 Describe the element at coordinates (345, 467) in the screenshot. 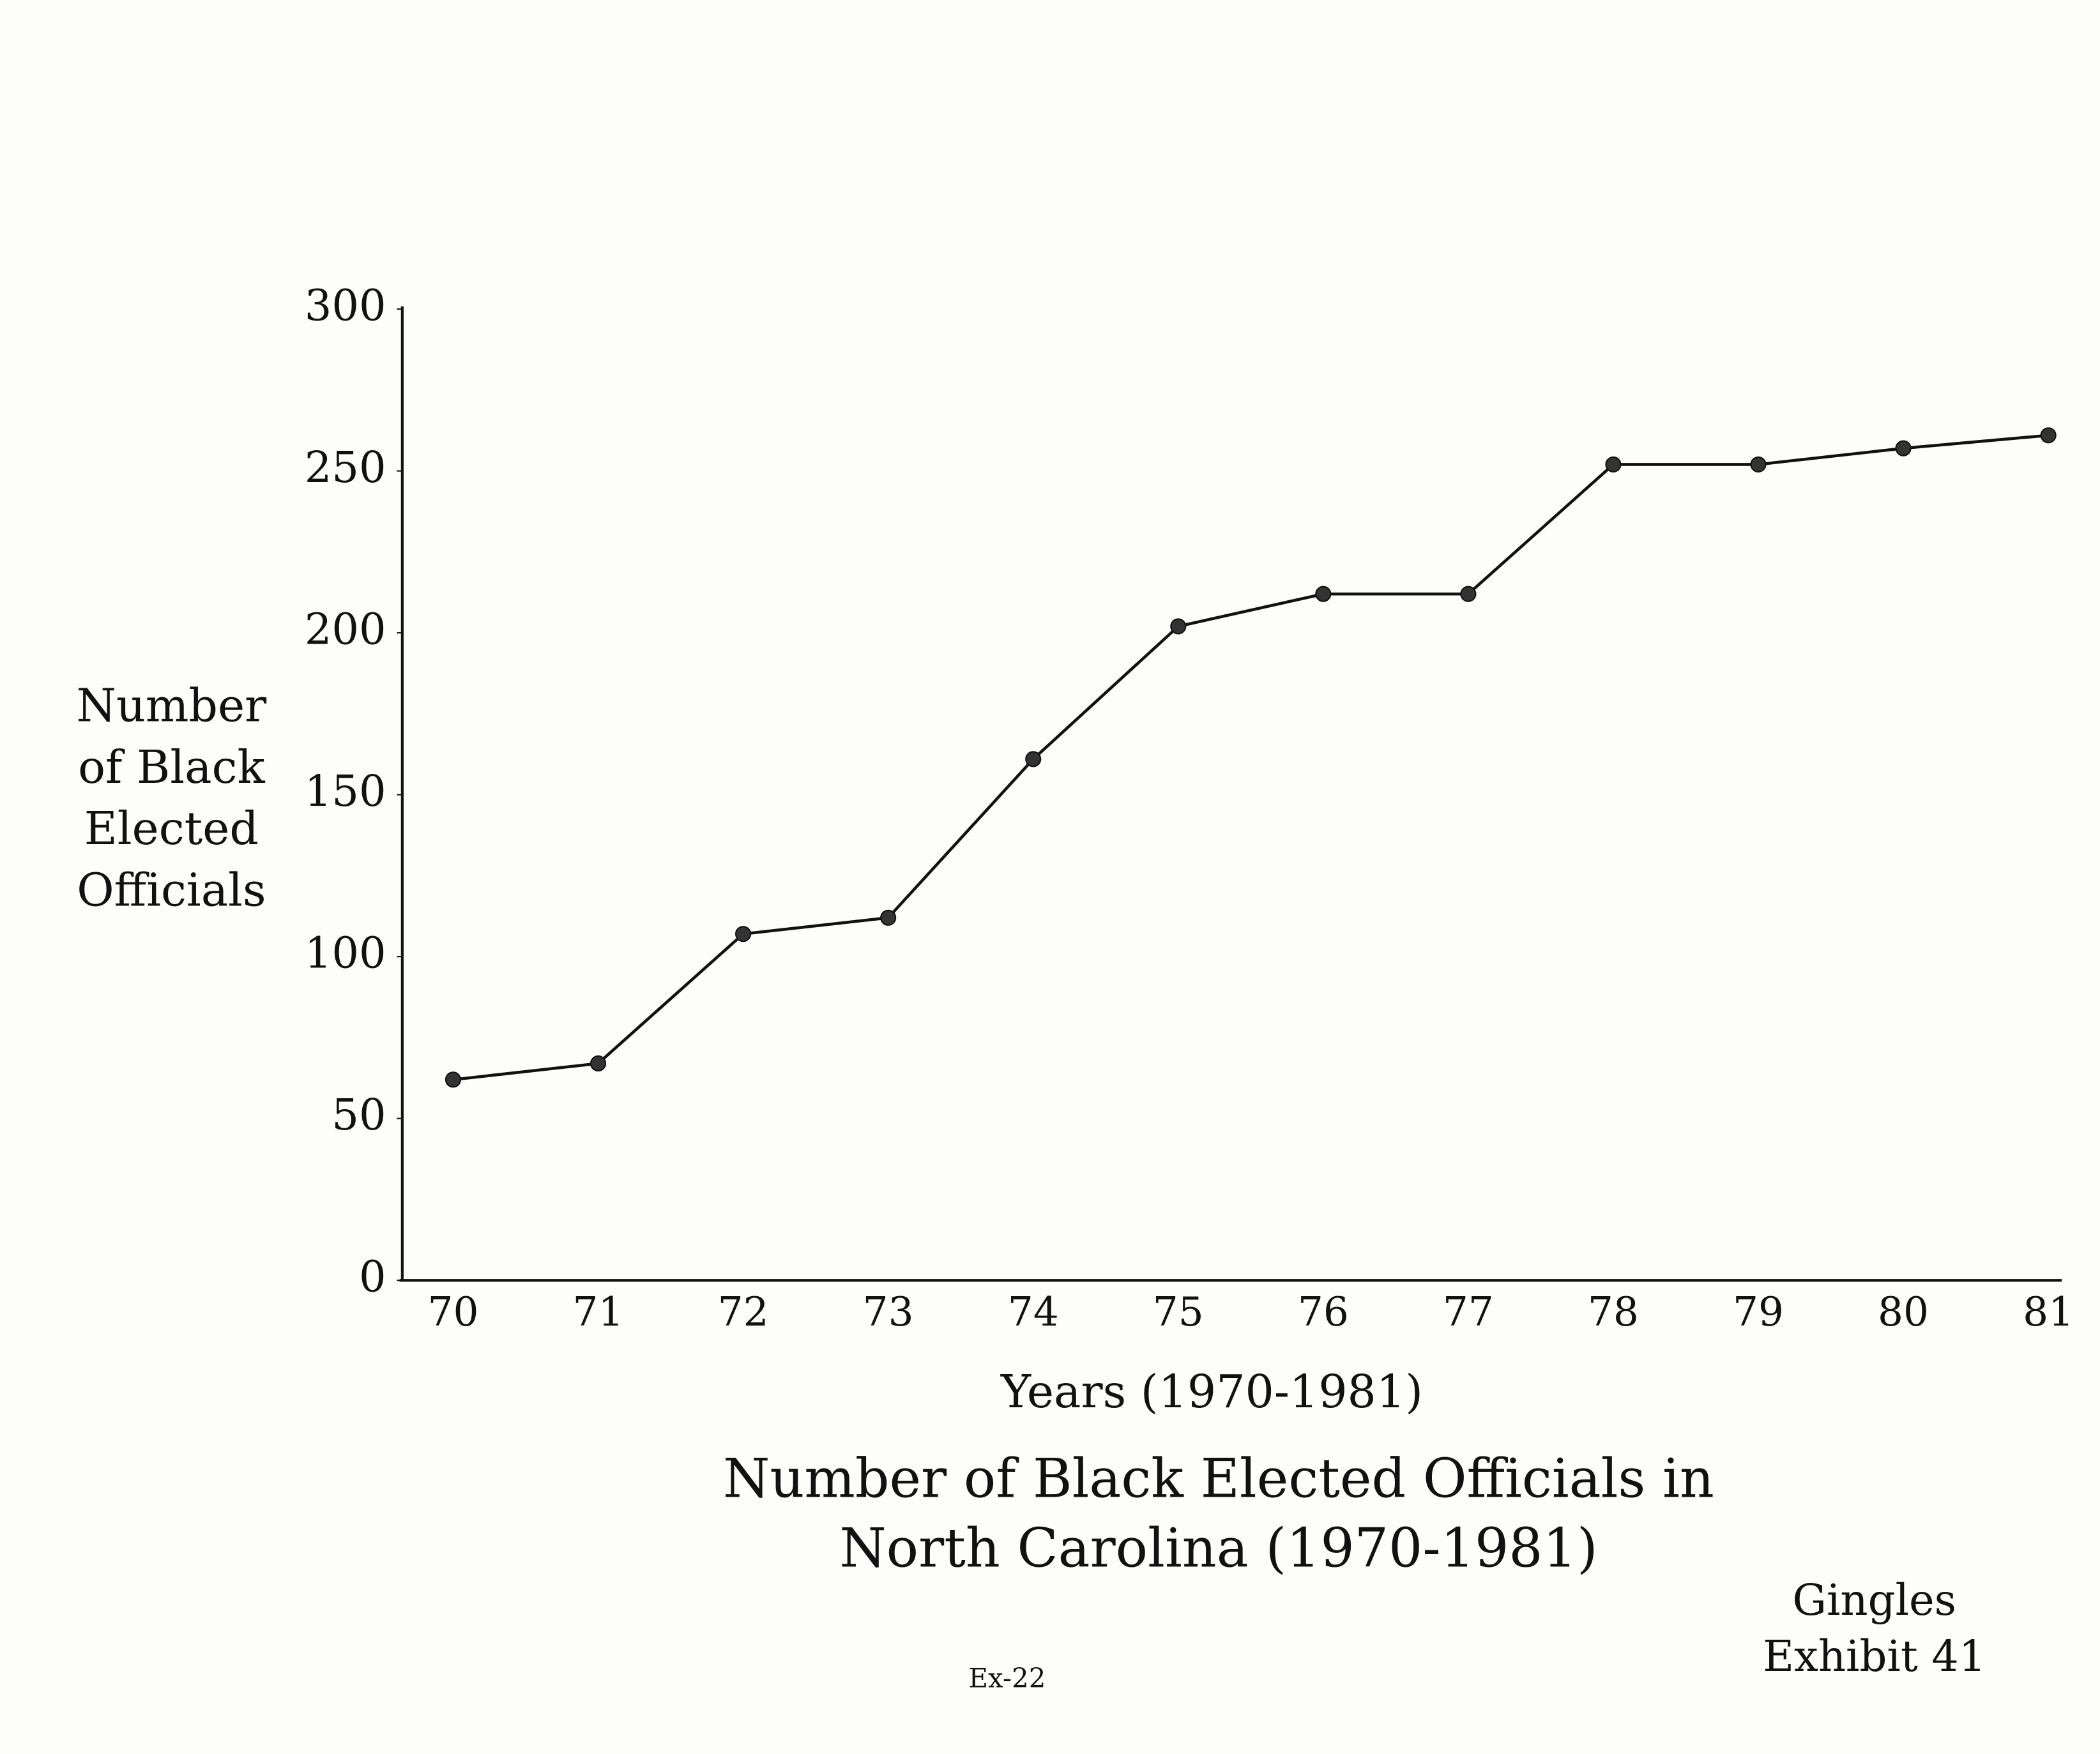

I see `y-tick-label: 250` at that location.